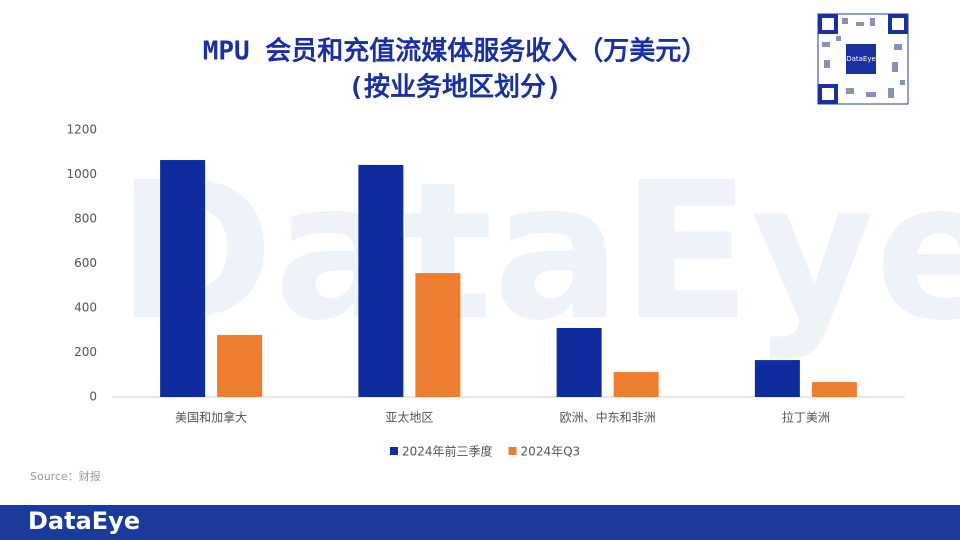  I want to click on y-tick-label: 800, so click(85, 219).